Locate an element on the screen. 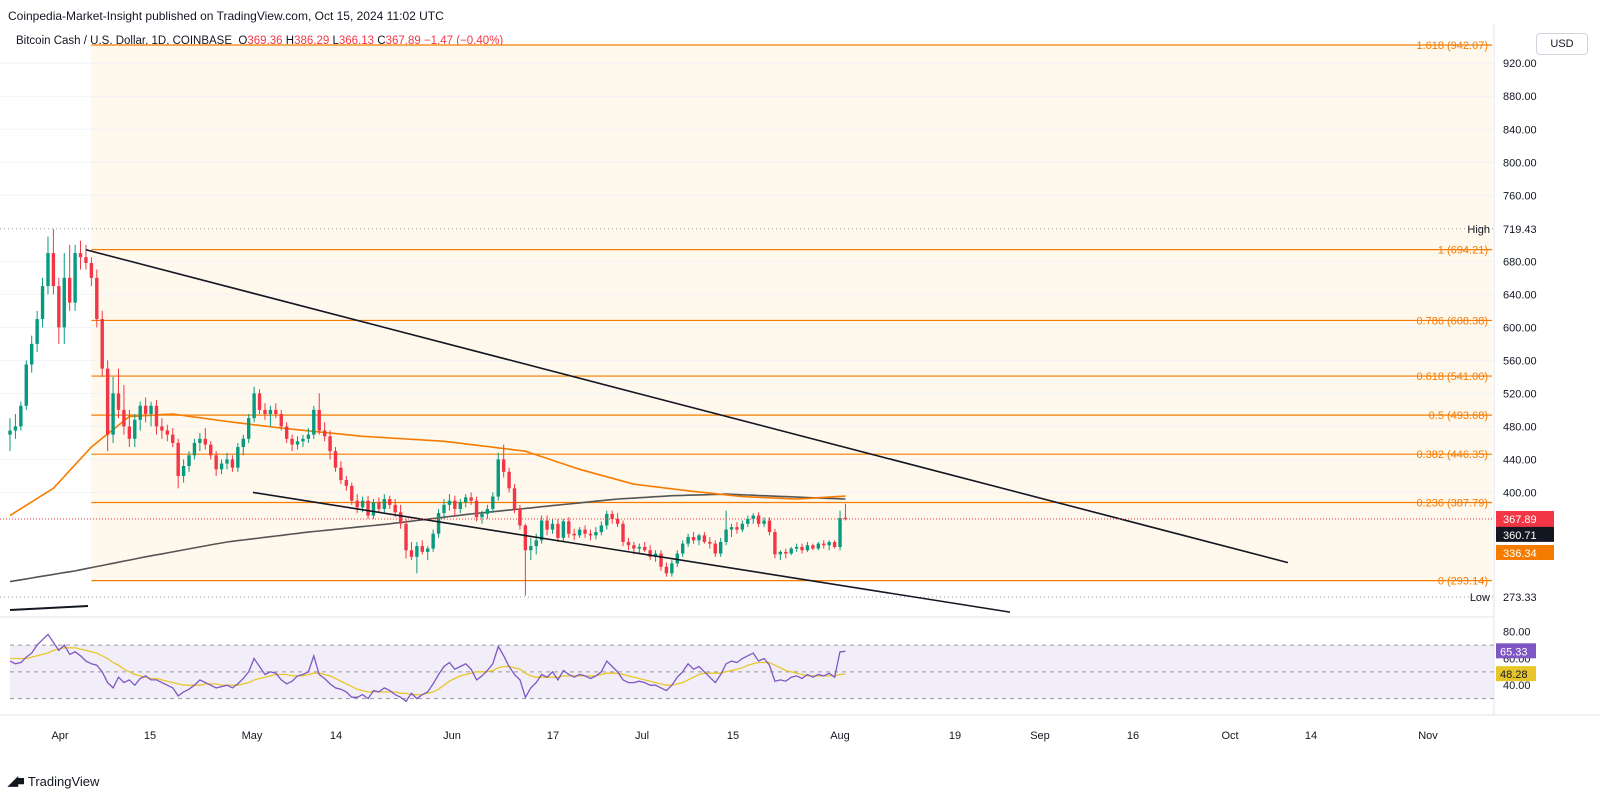 The image size is (1600, 798). fib-level-label: 0.786 (608.38) is located at coordinates (1452, 321).